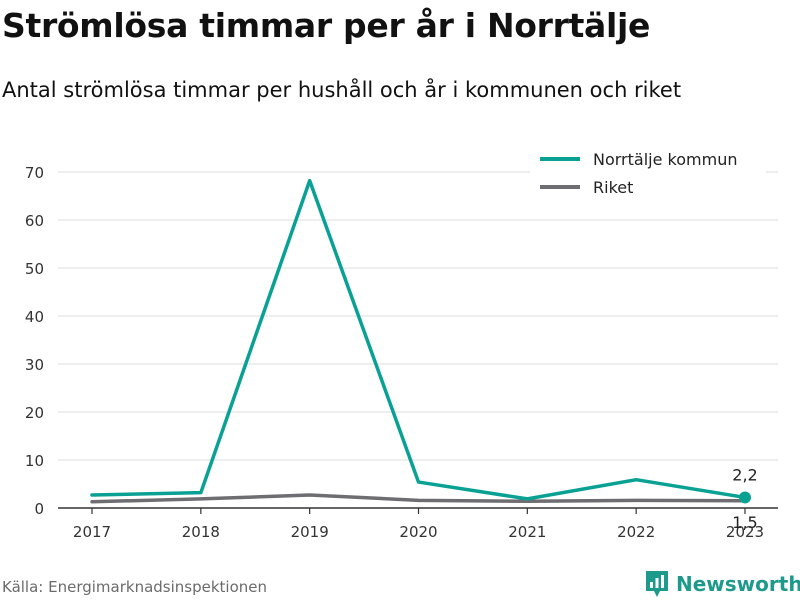 This screenshot has width=800, height=600. I want to click on legend-label: Riket, so click(613, 187).